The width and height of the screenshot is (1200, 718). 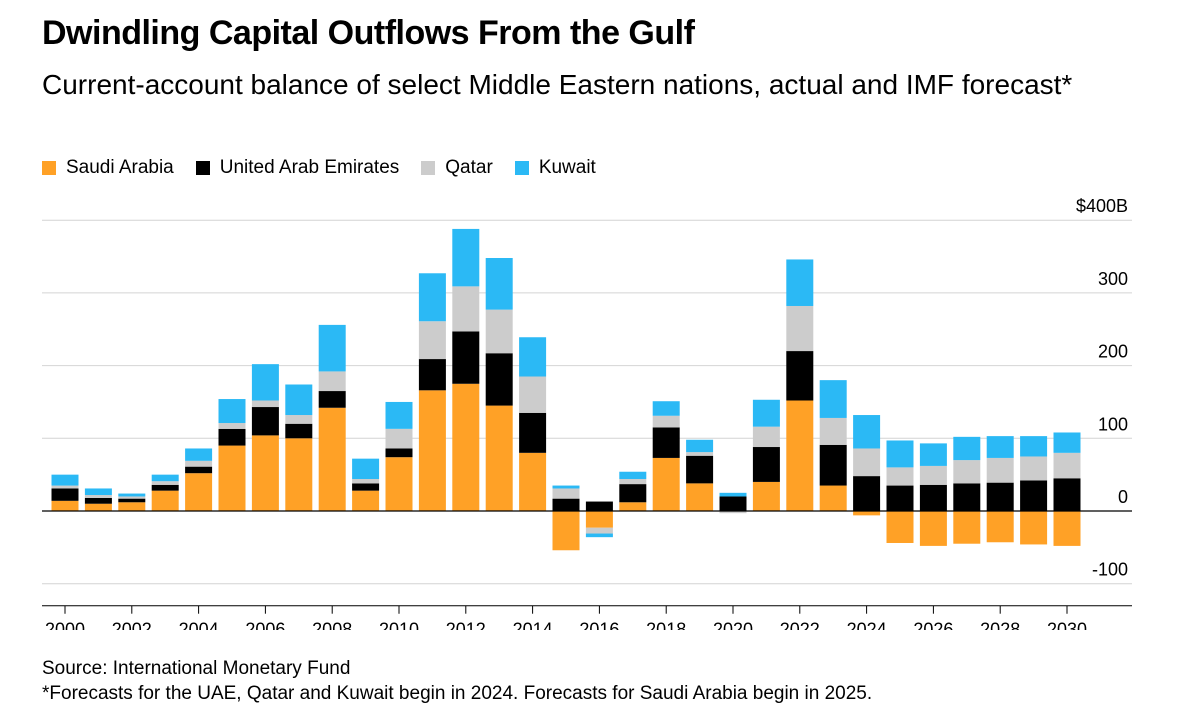 What do you see at coordinates (65, 480) in the screenshot?
I see `bar-kuwait-2000` at bounding box center [65, 480].